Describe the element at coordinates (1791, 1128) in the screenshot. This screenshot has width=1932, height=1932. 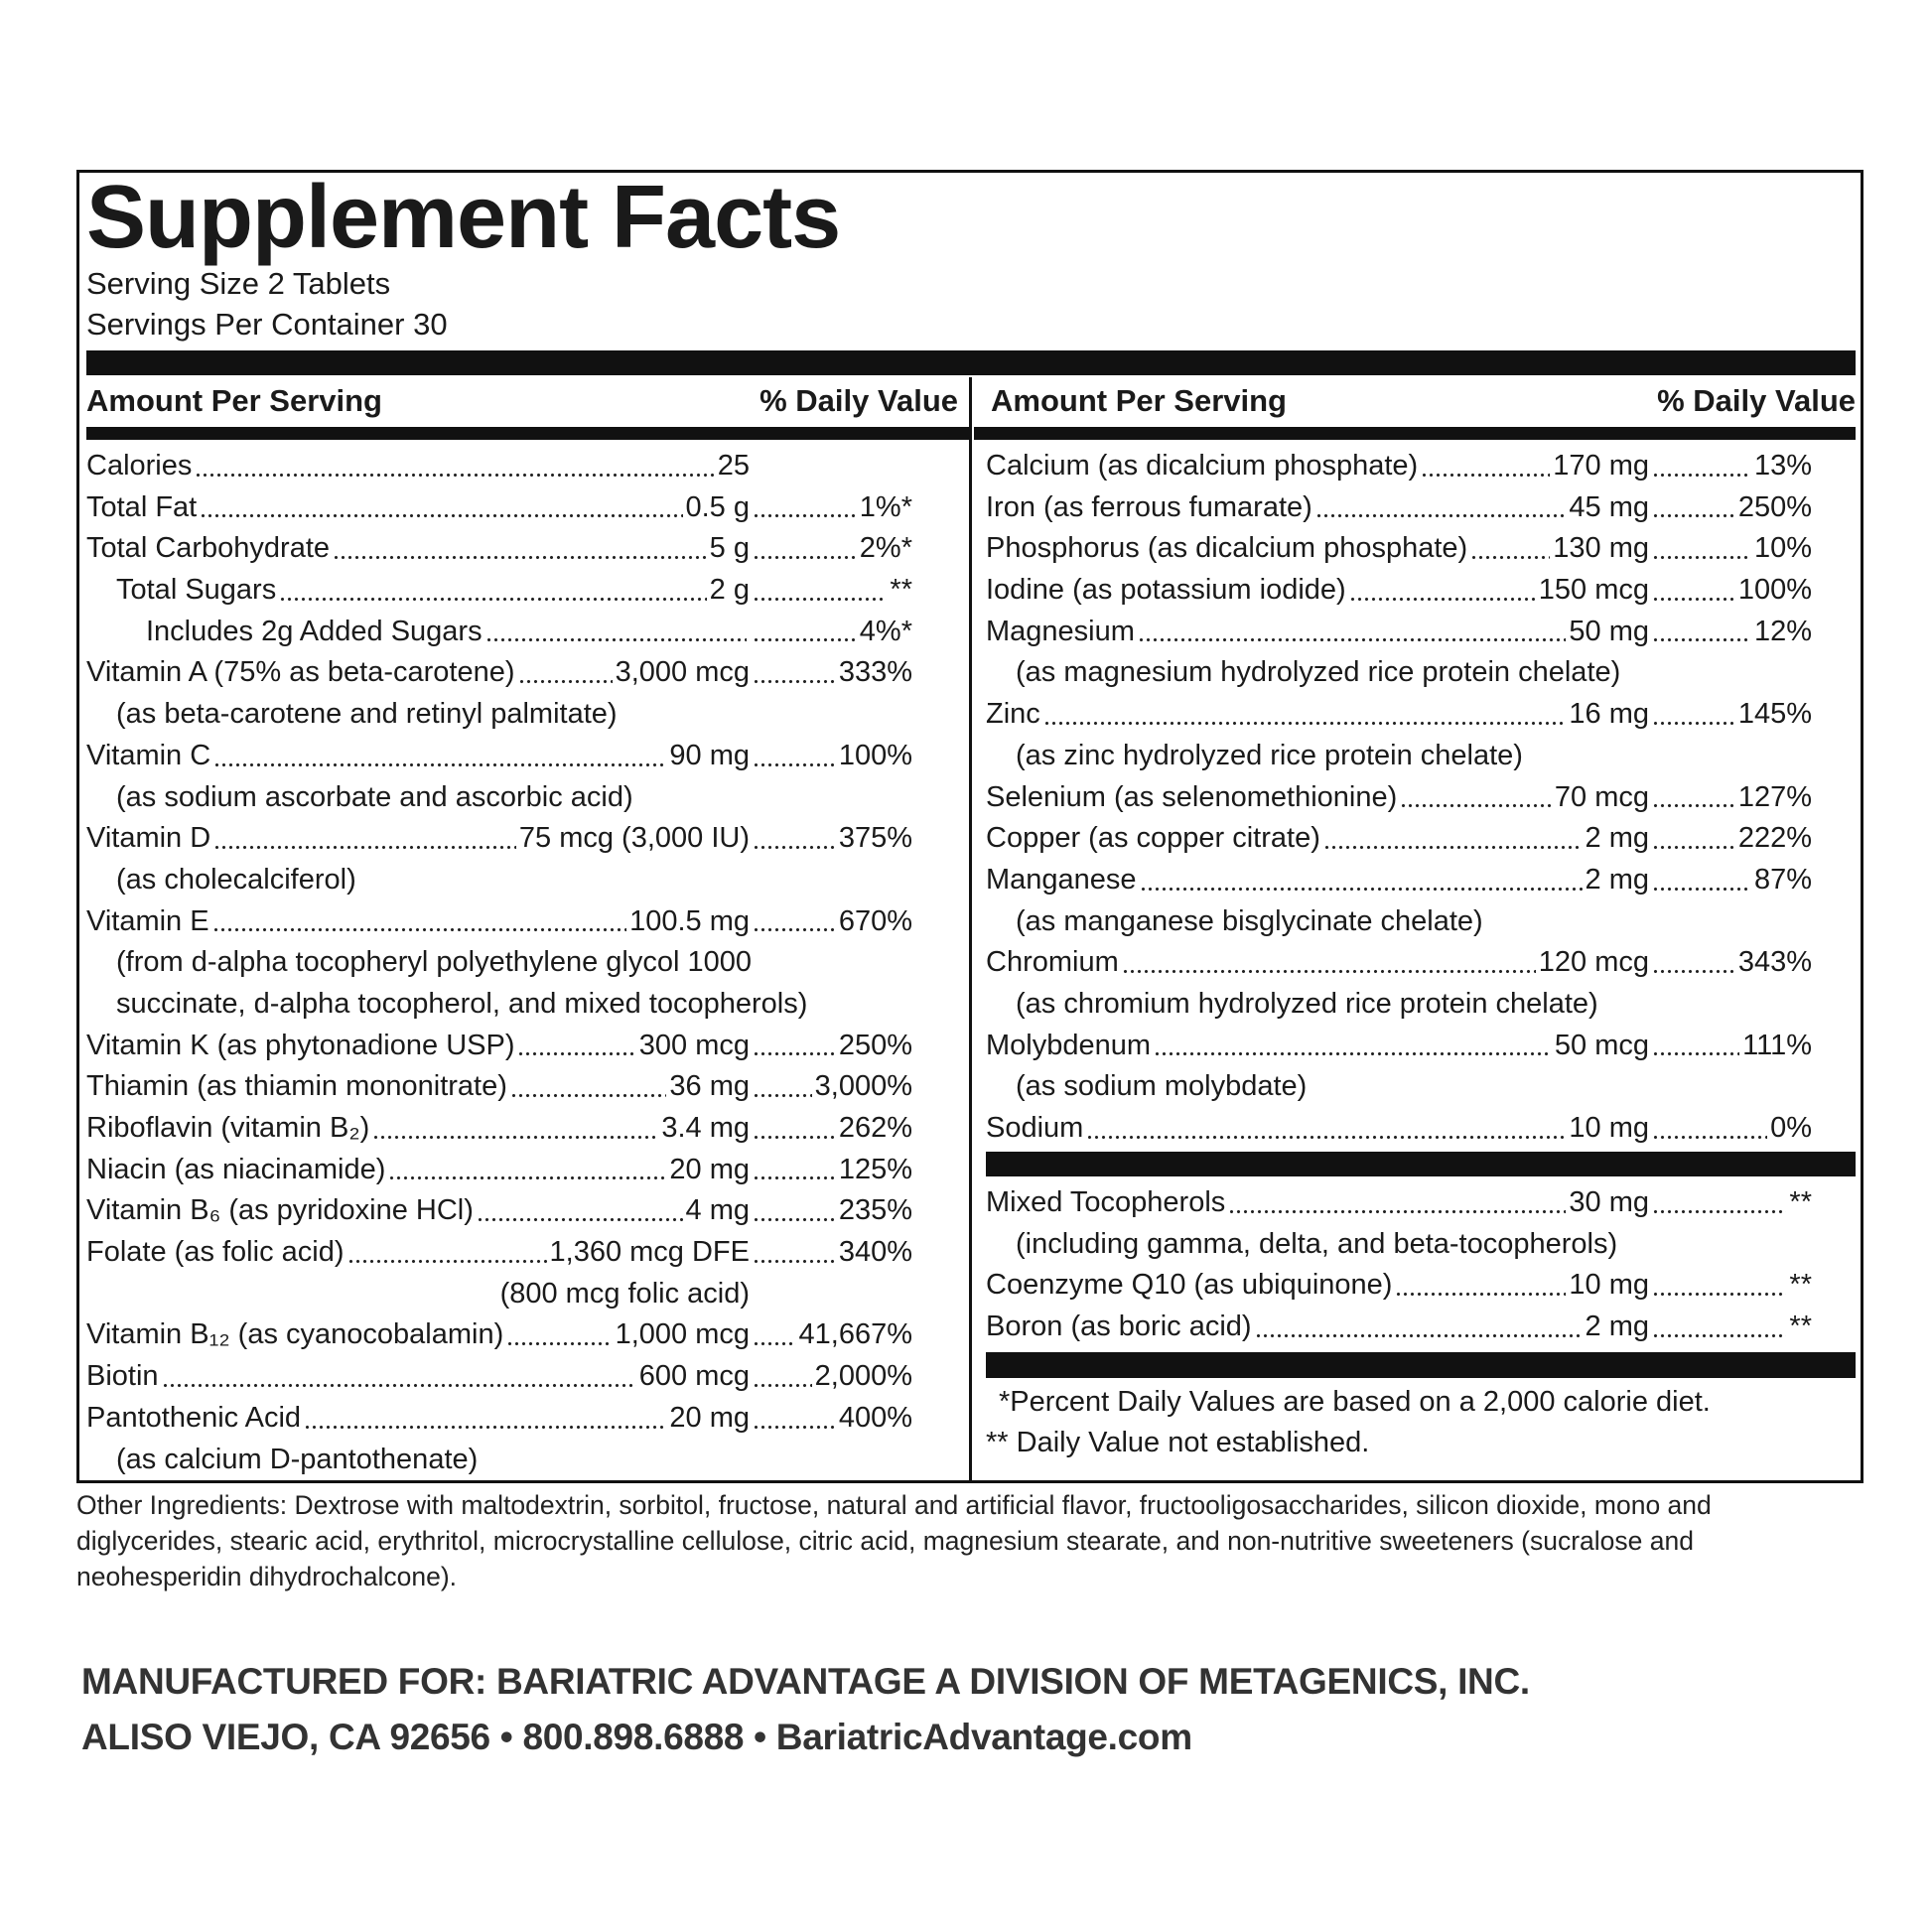
I see `daily-value: 0%` at that location.